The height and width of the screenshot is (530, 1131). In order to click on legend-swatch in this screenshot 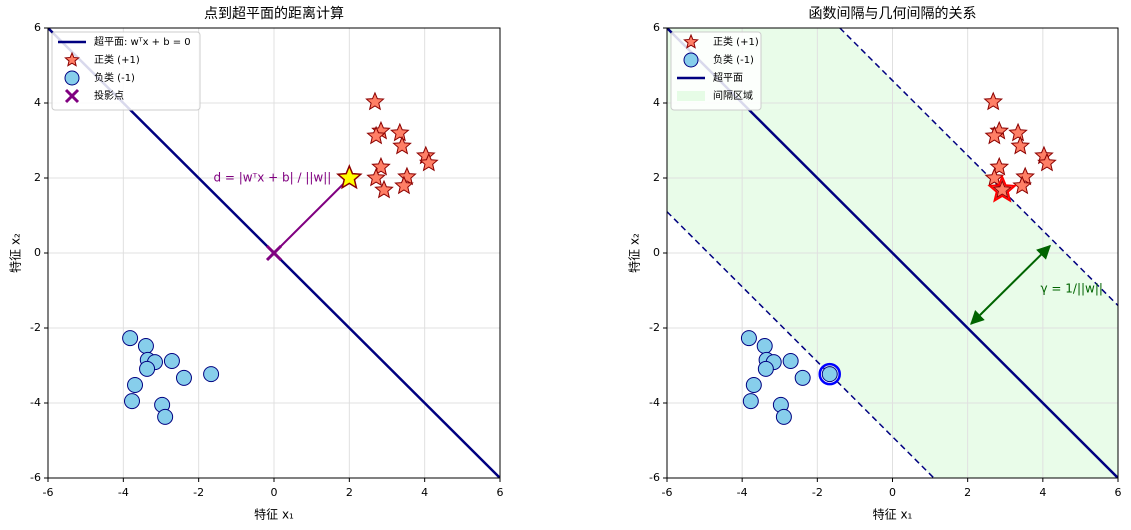, I will do `click(691, 96)`.